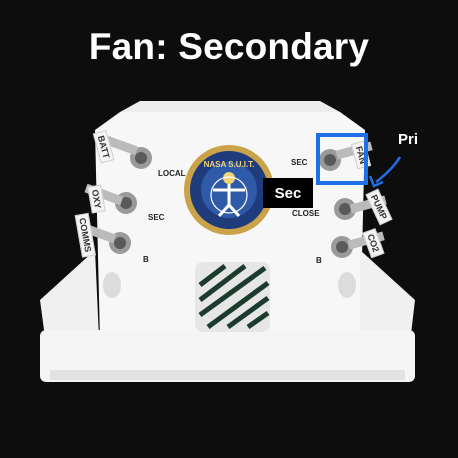 The height and width of the screenshot is (458, 458). What do you see at coordinates (288, 193) in the screenshot?
I see `active-switch-badge: Sec` at bounding box center [288, 193].